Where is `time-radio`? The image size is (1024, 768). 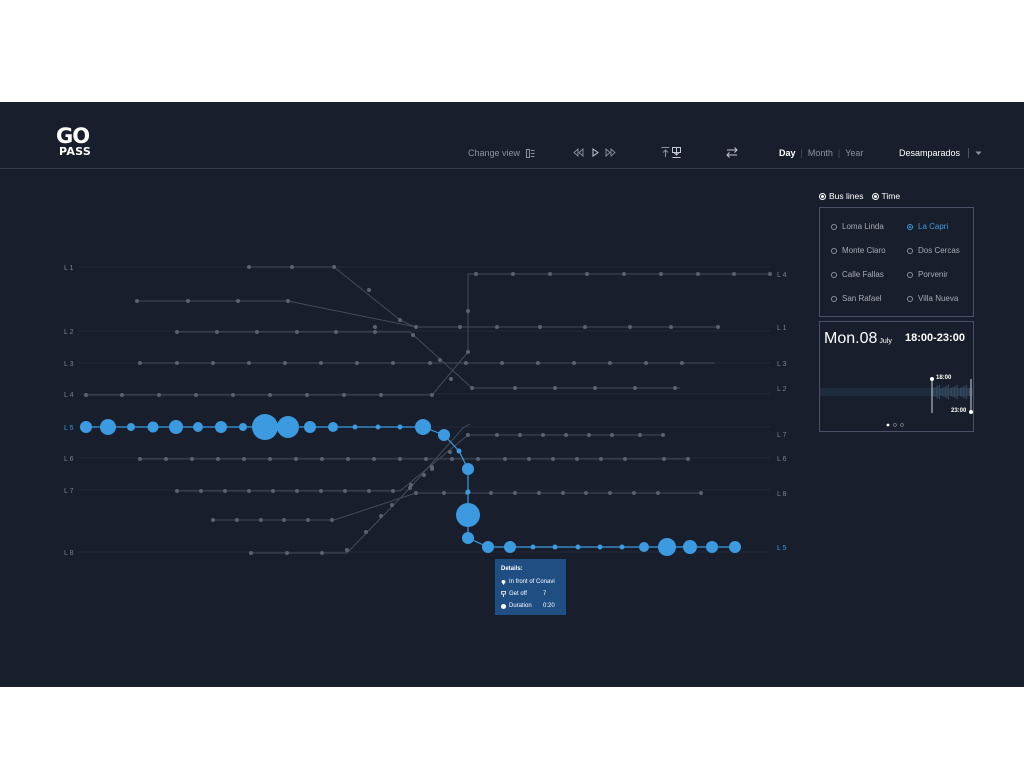
time-radio is located at coordinates (875, 196).